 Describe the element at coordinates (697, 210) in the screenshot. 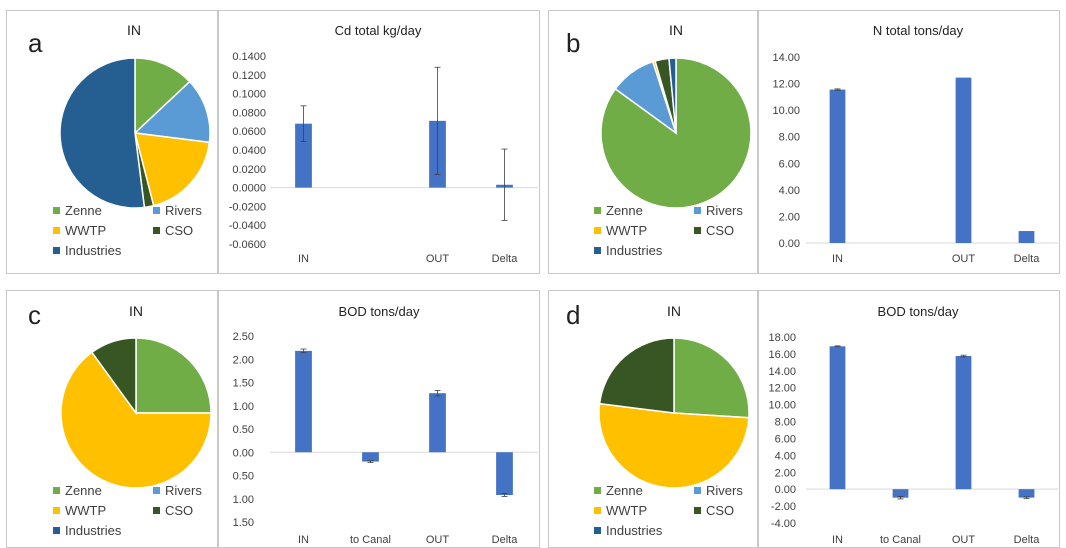

I see `legend-swatch-b-rivers` at that location.